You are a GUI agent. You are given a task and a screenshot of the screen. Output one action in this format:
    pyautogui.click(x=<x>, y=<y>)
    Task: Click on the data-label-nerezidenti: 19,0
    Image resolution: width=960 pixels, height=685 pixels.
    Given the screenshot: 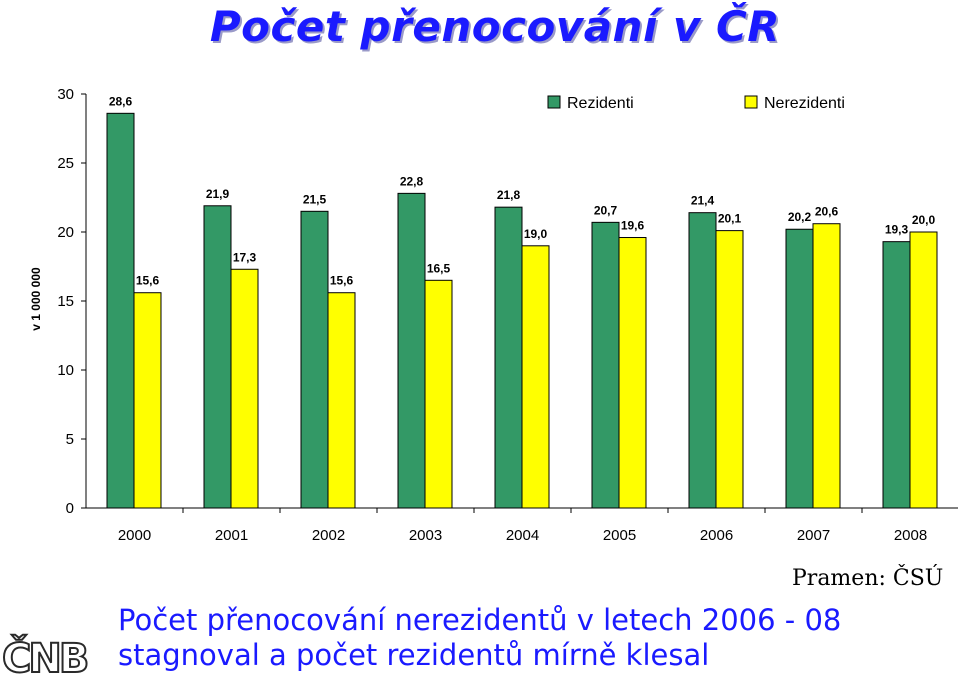 What is the action you would take?
    pyautogui.click(x=536, y=234)
    